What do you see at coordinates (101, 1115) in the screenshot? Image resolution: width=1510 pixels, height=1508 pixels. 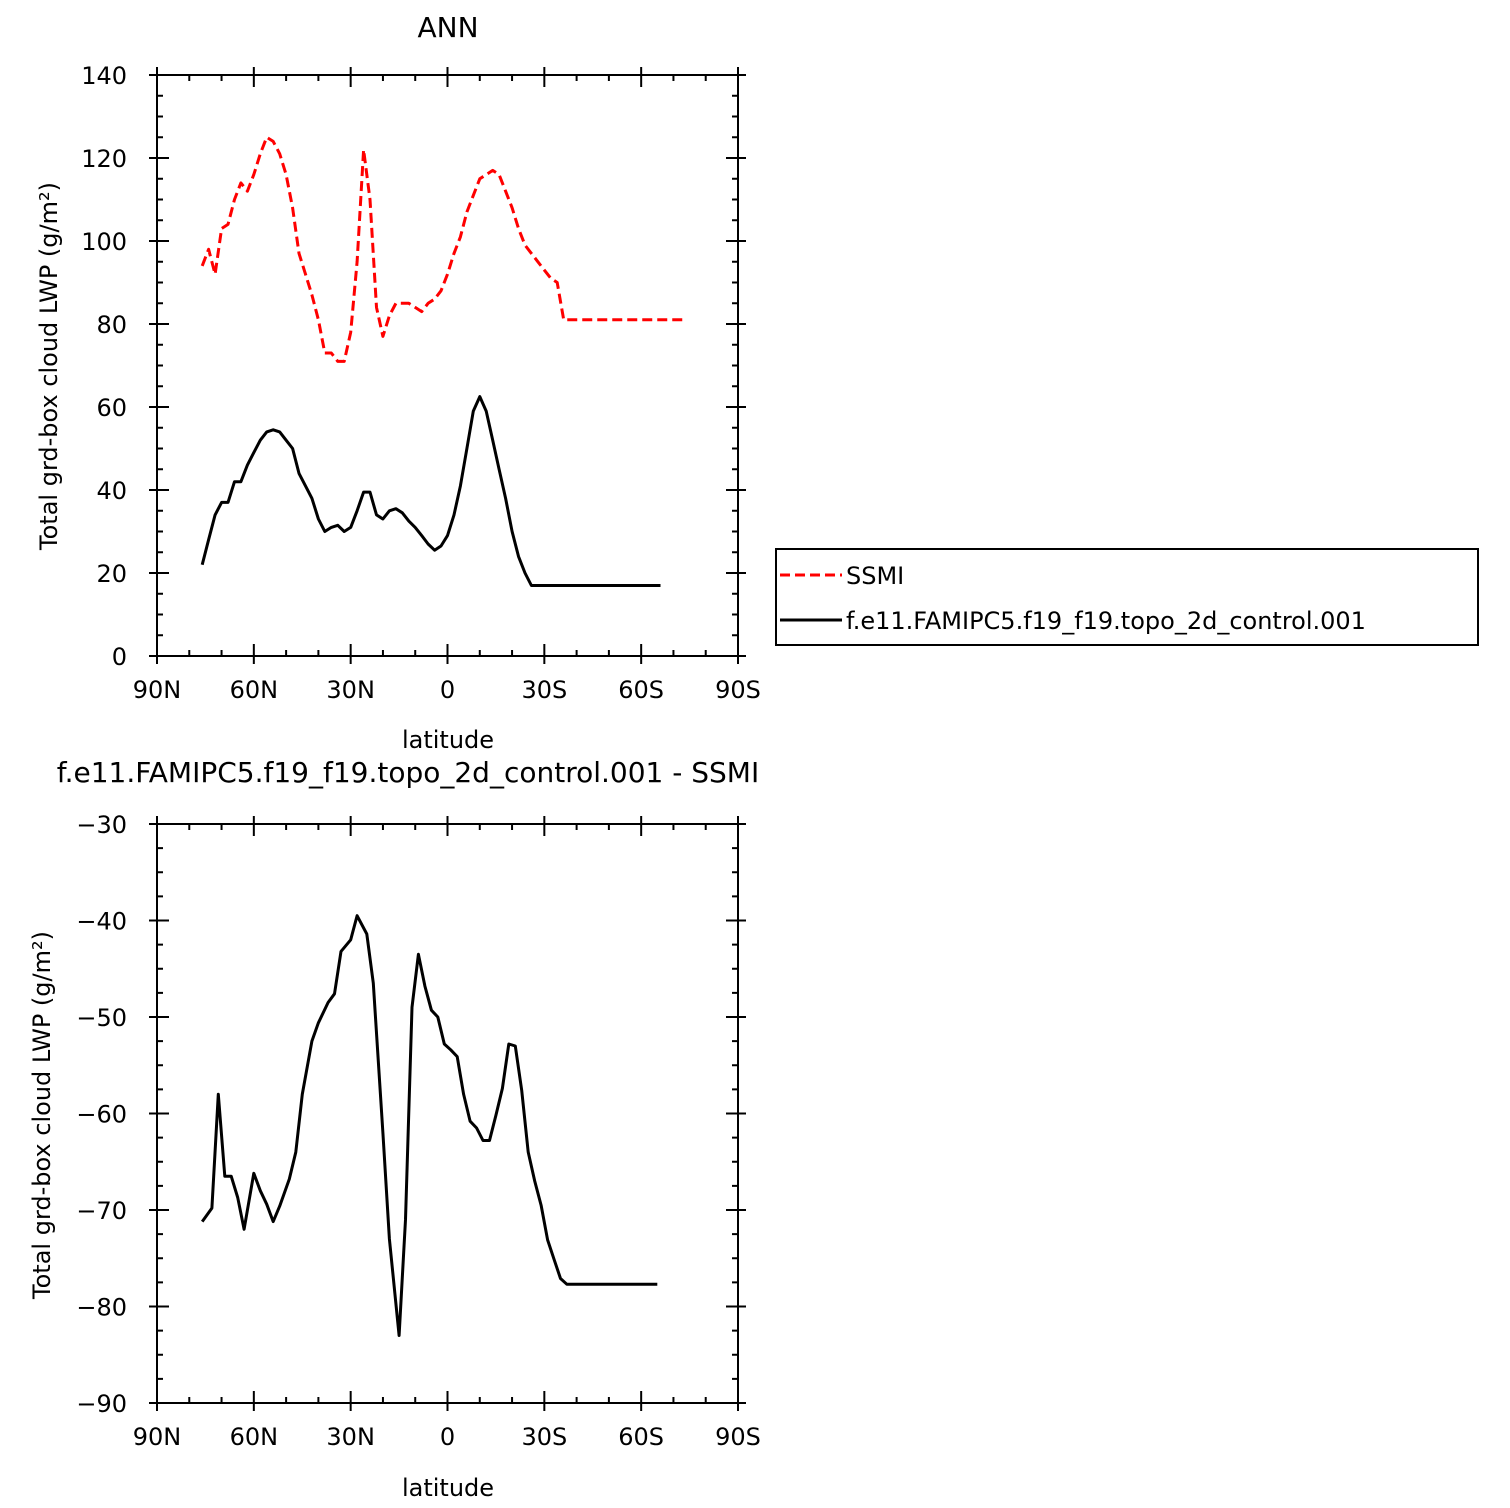 I see `bottom-y-tick-label: −60` at bounding box center [101, 1115].